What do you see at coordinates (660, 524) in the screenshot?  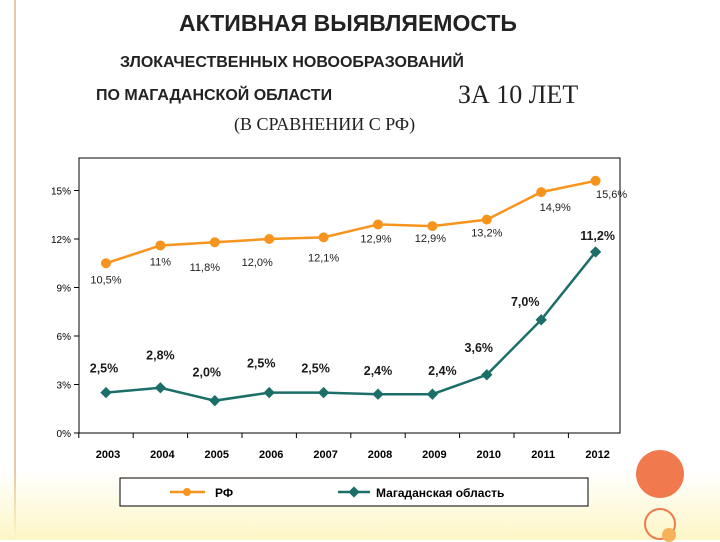 I see `decor-circle-ring` at bounding box center [660, 524].